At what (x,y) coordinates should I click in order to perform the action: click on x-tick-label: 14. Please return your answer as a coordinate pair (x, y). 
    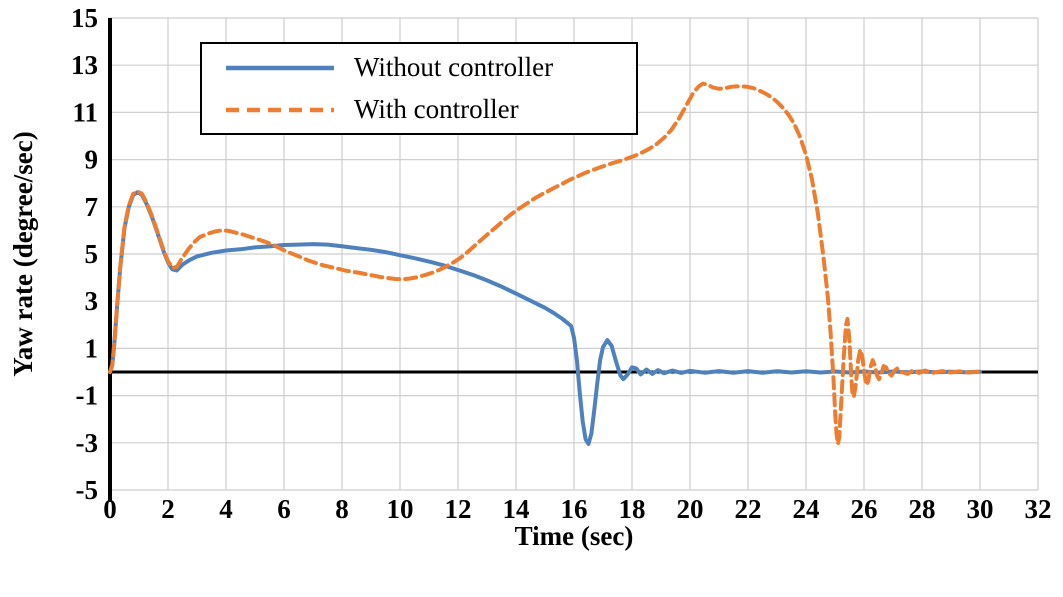
    Looking at the image, I should click on (516, 509).